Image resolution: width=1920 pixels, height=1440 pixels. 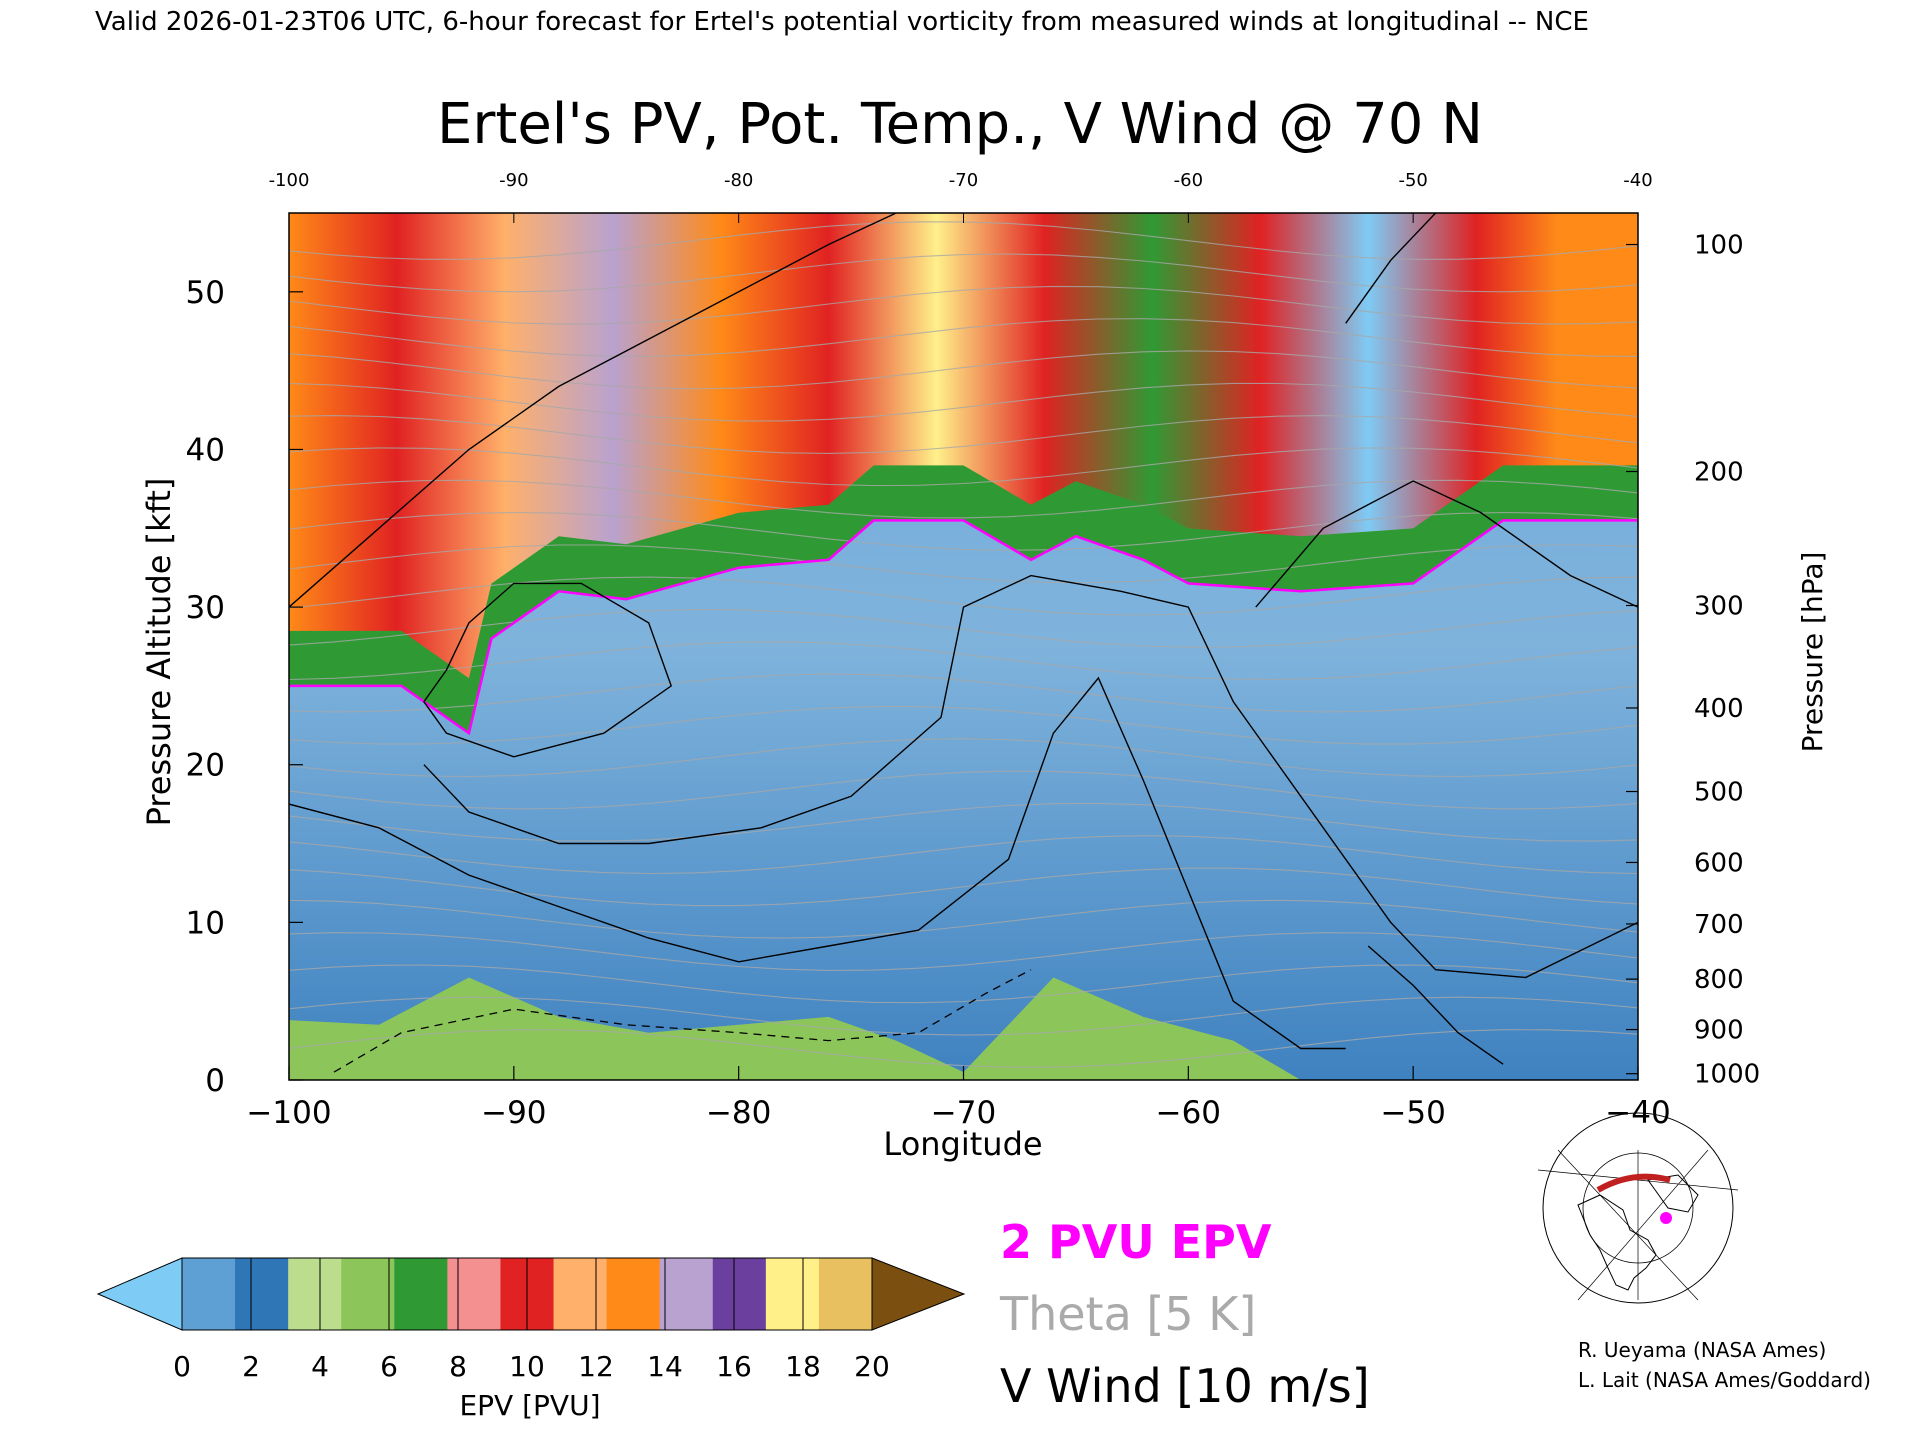 What do you see at coordinates (1127, 1314) in the screenshot?
I see `legend-entry: Theta [5 K]` at bounding box center [1127, 1314].